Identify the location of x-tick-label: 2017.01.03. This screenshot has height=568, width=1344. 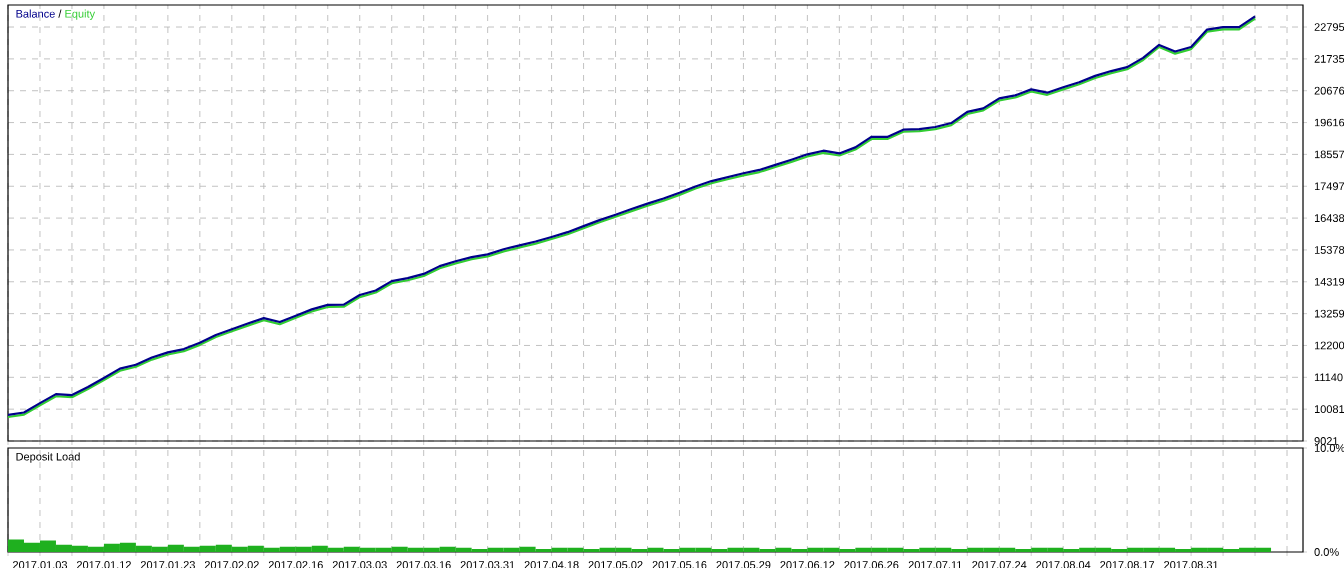
(40, 564).